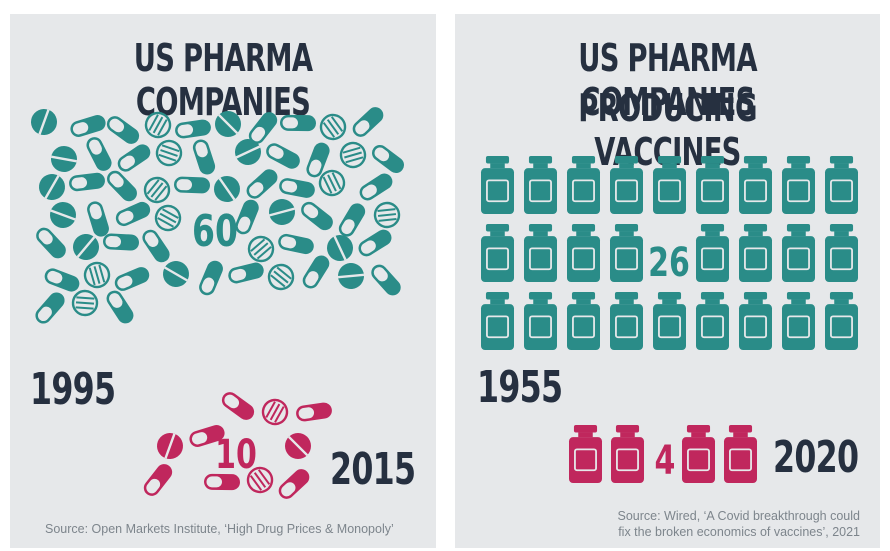 The height and width of the screenshot is (551, 890). What do you see at coordinates (669, 263) in the screenshot?
I see `count-label-1955: 26` at bounding box center [669, 263].